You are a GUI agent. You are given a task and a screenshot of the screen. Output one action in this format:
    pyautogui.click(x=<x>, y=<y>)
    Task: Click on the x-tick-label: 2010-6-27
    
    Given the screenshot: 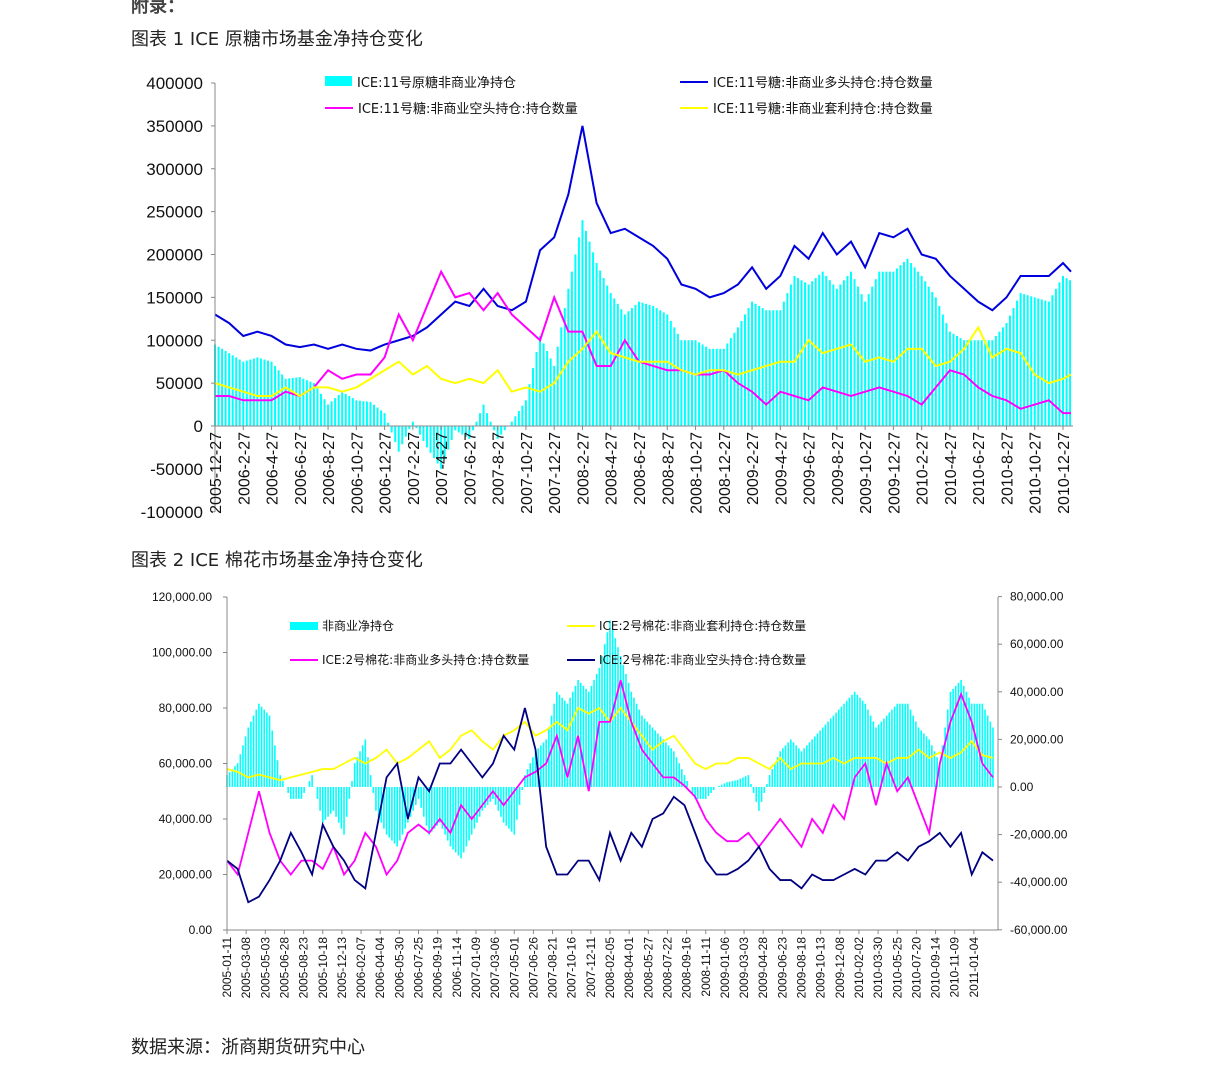 What is the action you would take?
    pyautogui.click(x=979, y=468)
    